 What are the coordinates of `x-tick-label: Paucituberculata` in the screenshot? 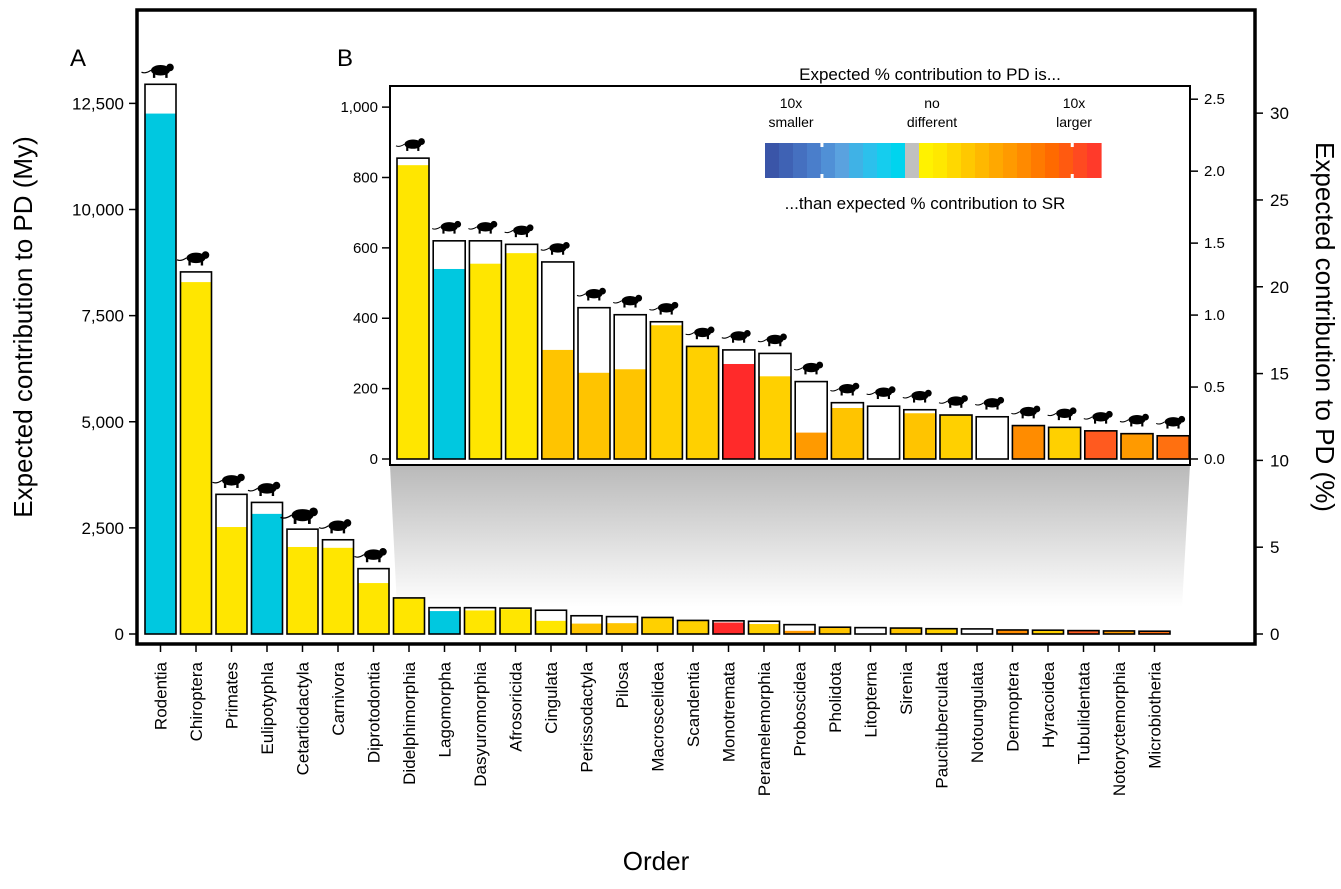 It's located at (942, 724).